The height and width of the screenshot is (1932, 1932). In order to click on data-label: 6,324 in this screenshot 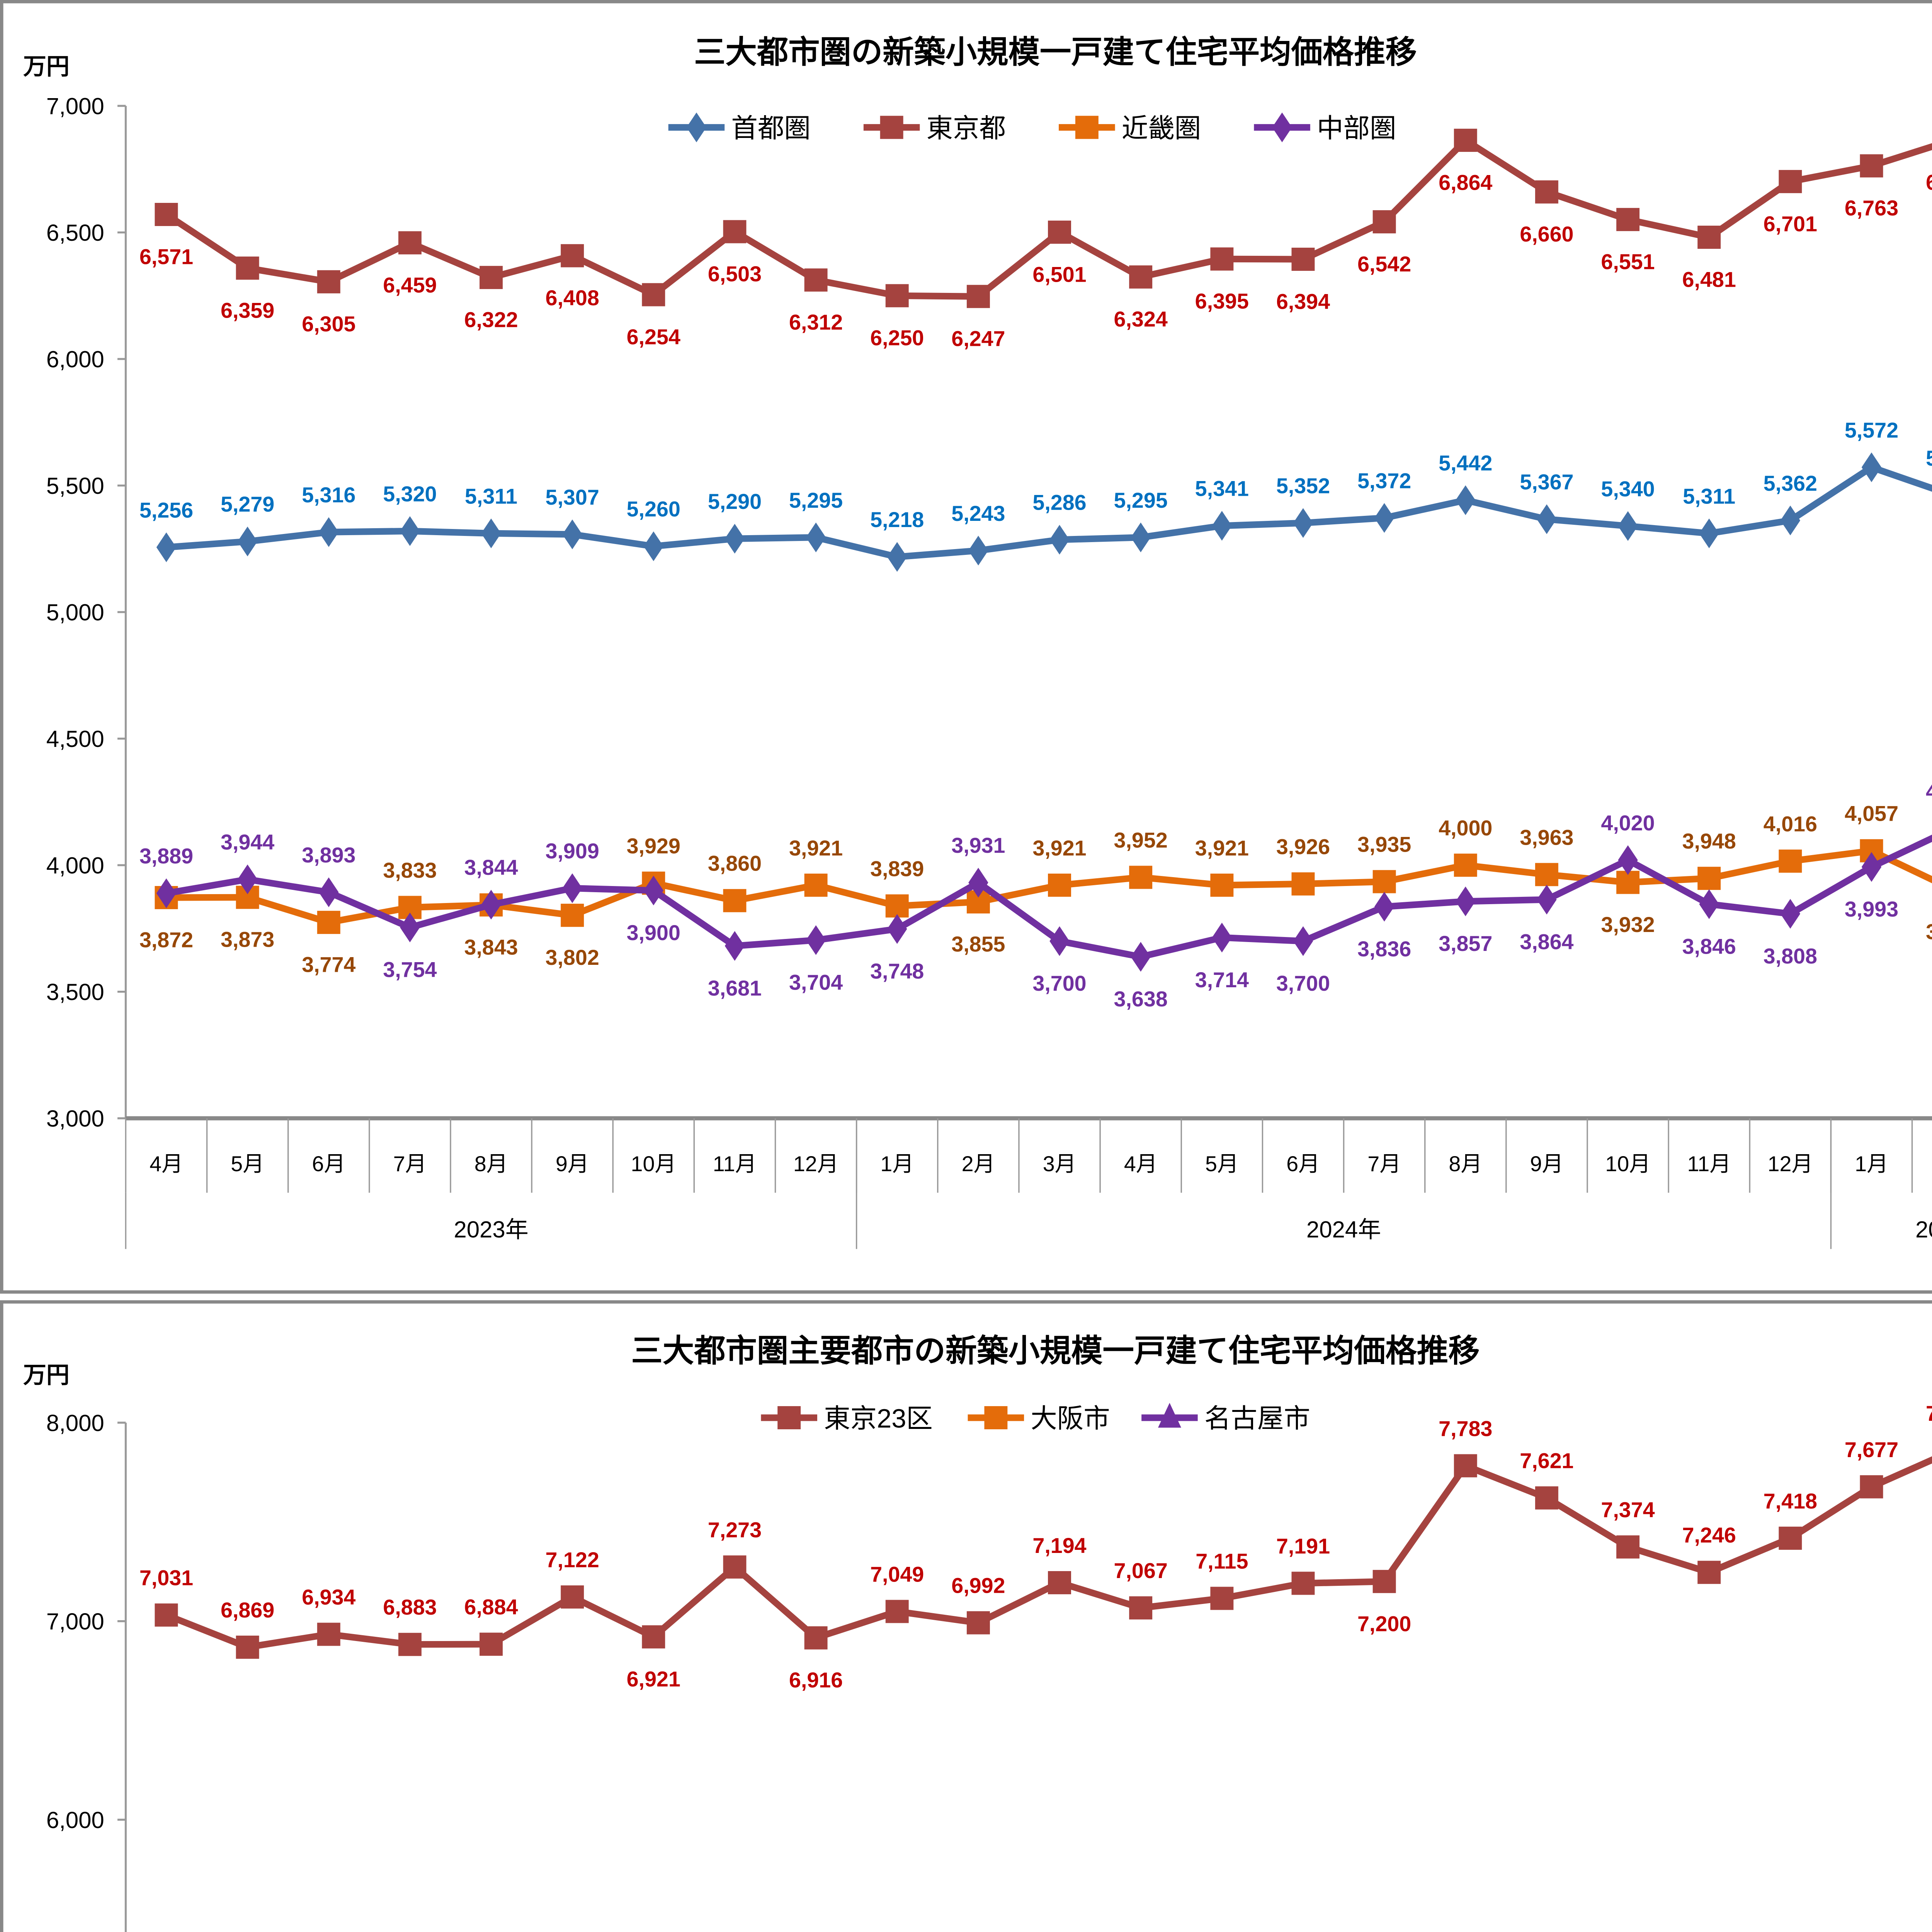, I will do `click(1141, 319)`.